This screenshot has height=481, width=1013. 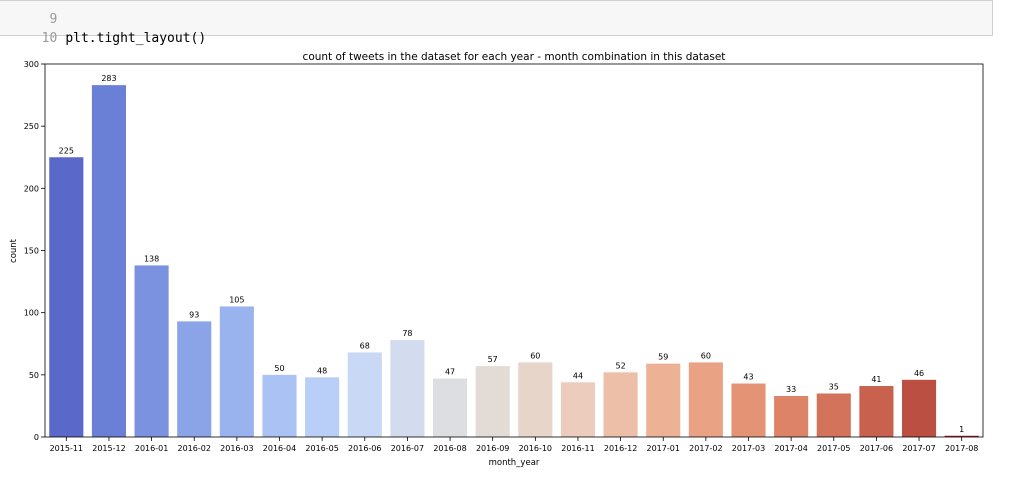 I want to click on bar-value-label: 48, so click(x=322, y=370).